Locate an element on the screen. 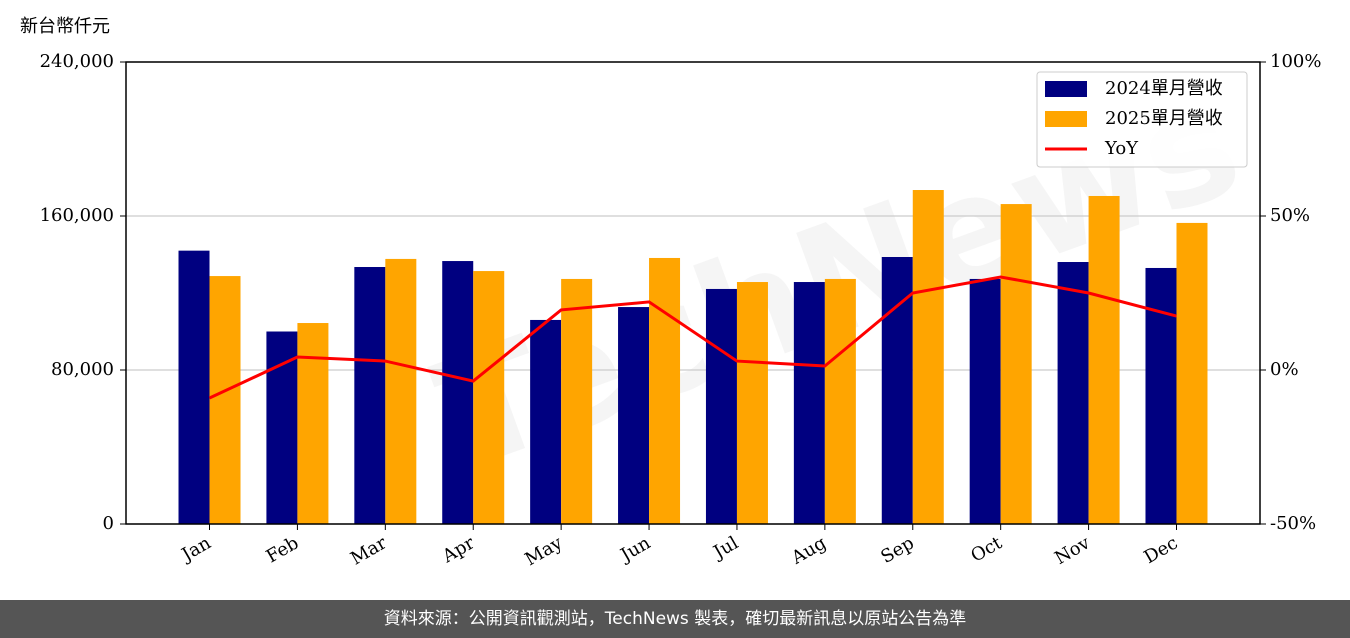  y-tick-label: 80,000 is located at coordinates (82, 369).